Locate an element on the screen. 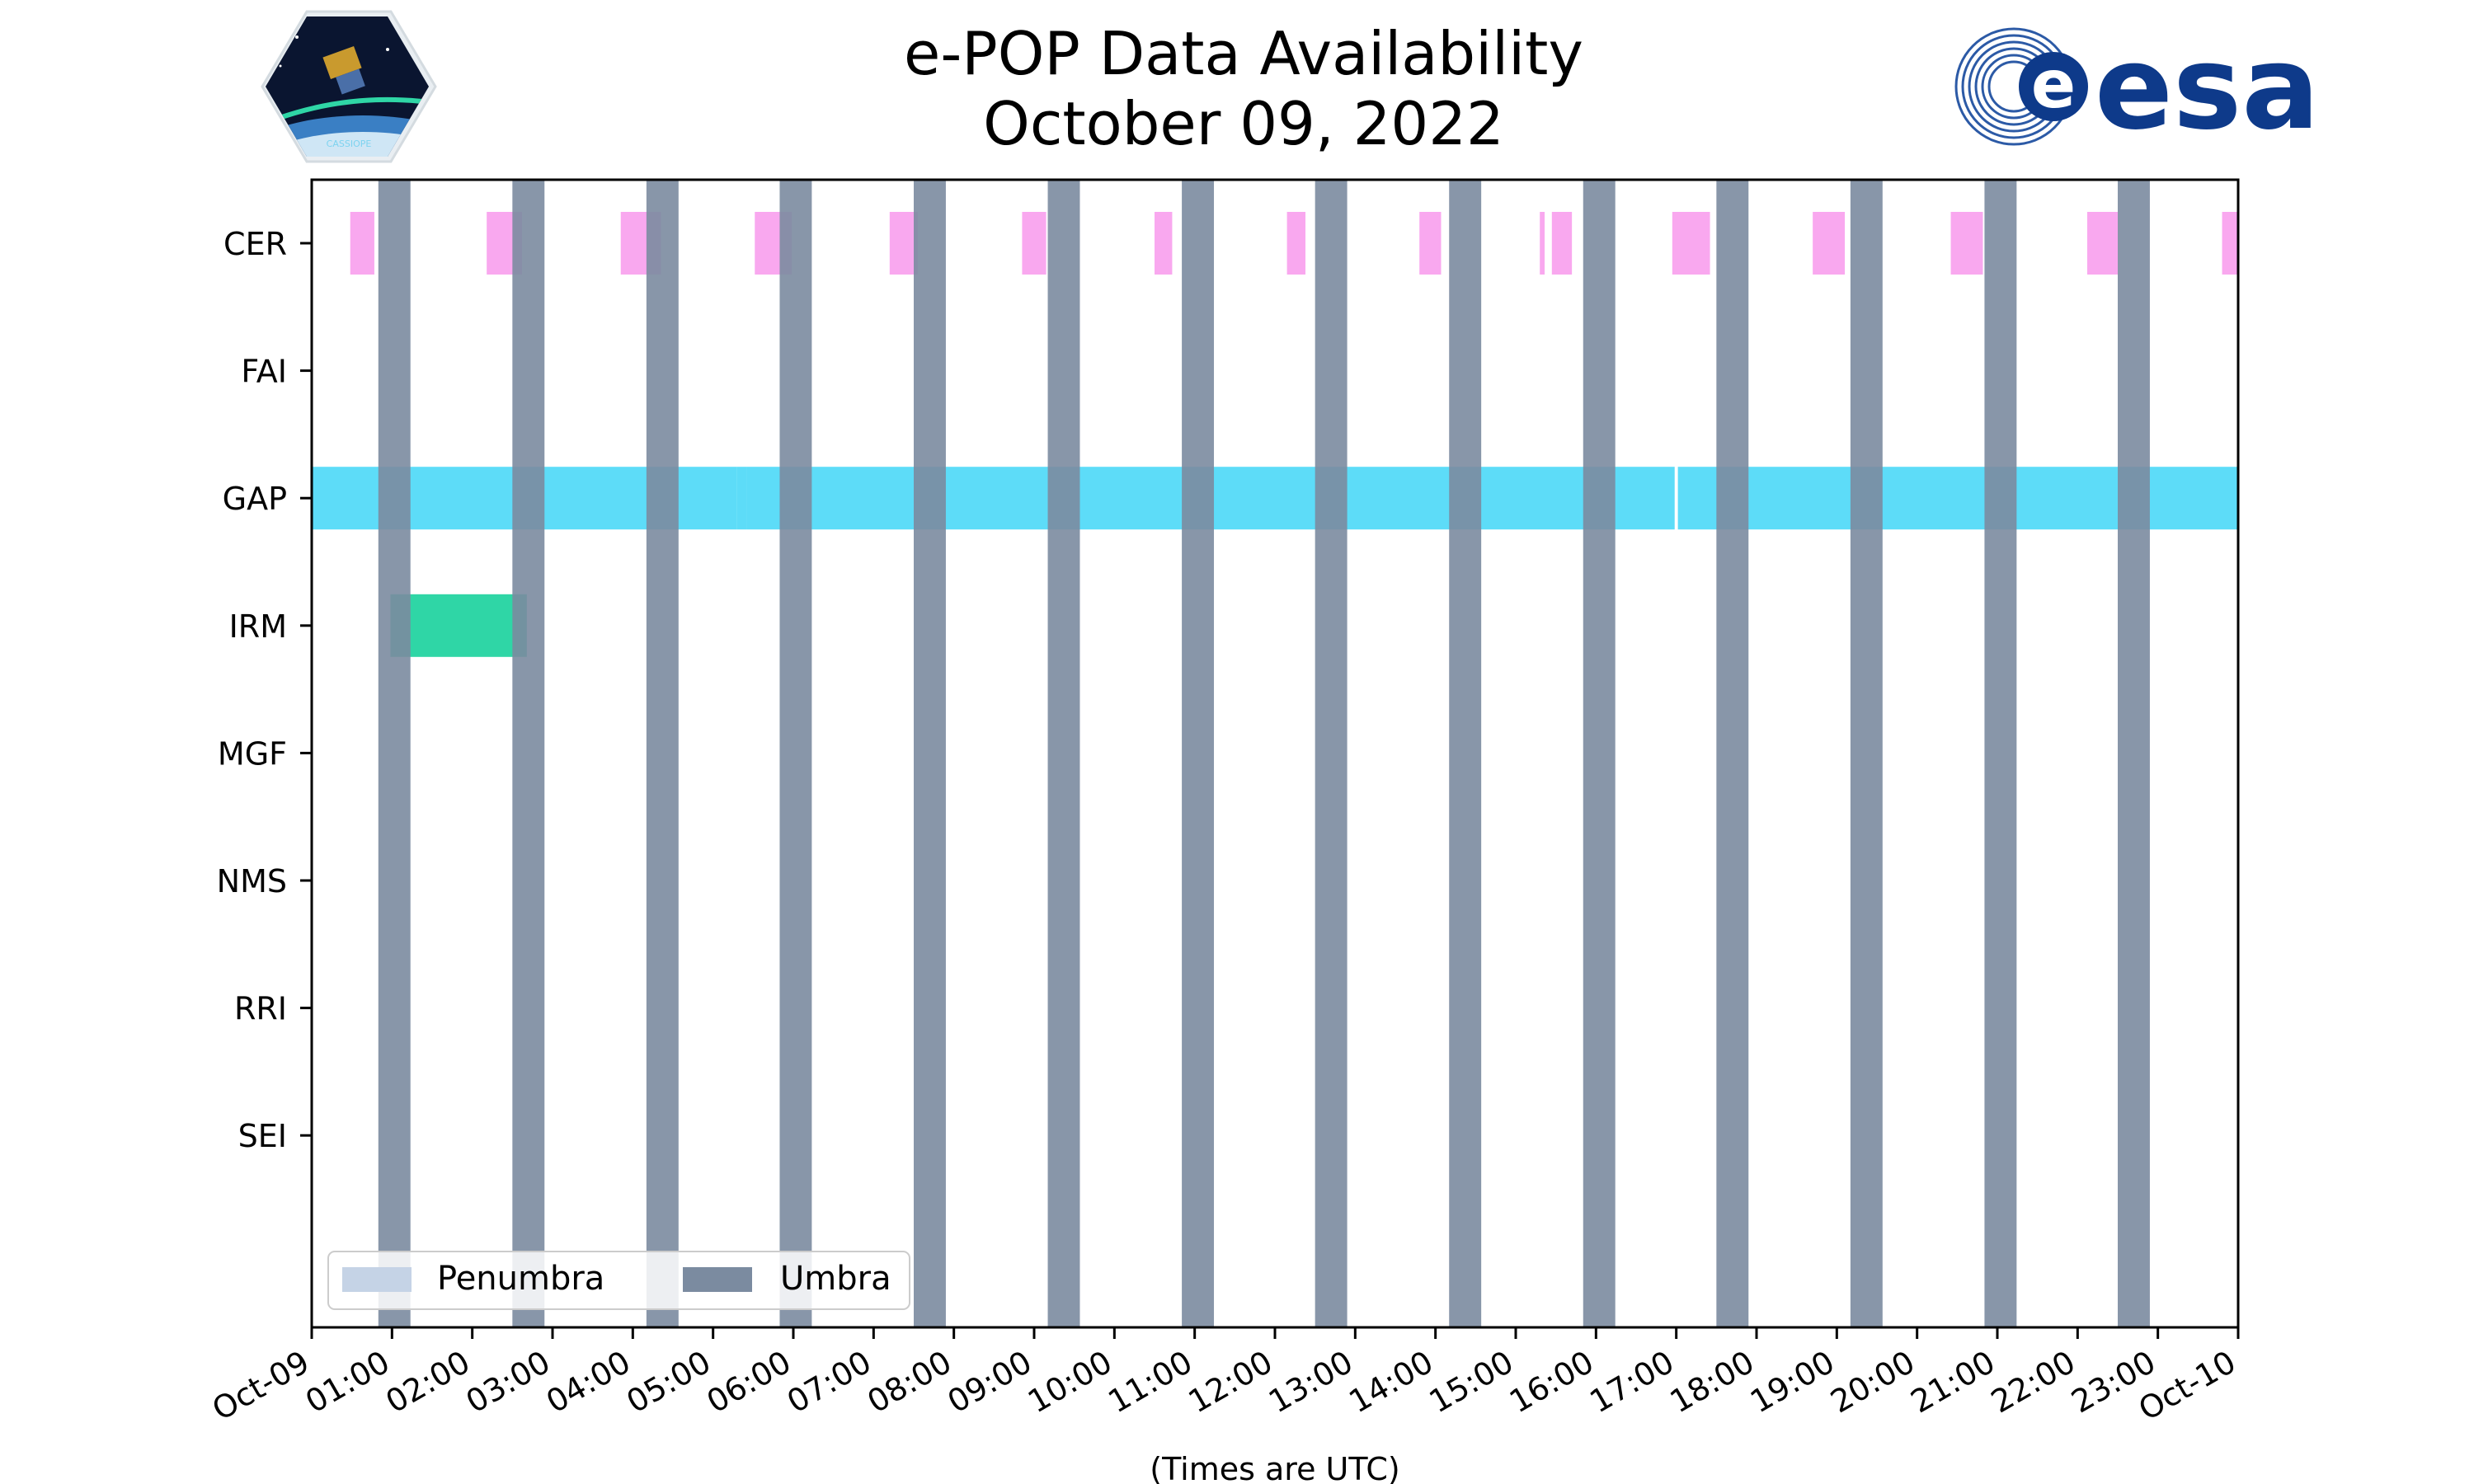 This screenshot has height=1484, width=2474. x-tick-label: 06:00 is located at coordinates (749, 1382).